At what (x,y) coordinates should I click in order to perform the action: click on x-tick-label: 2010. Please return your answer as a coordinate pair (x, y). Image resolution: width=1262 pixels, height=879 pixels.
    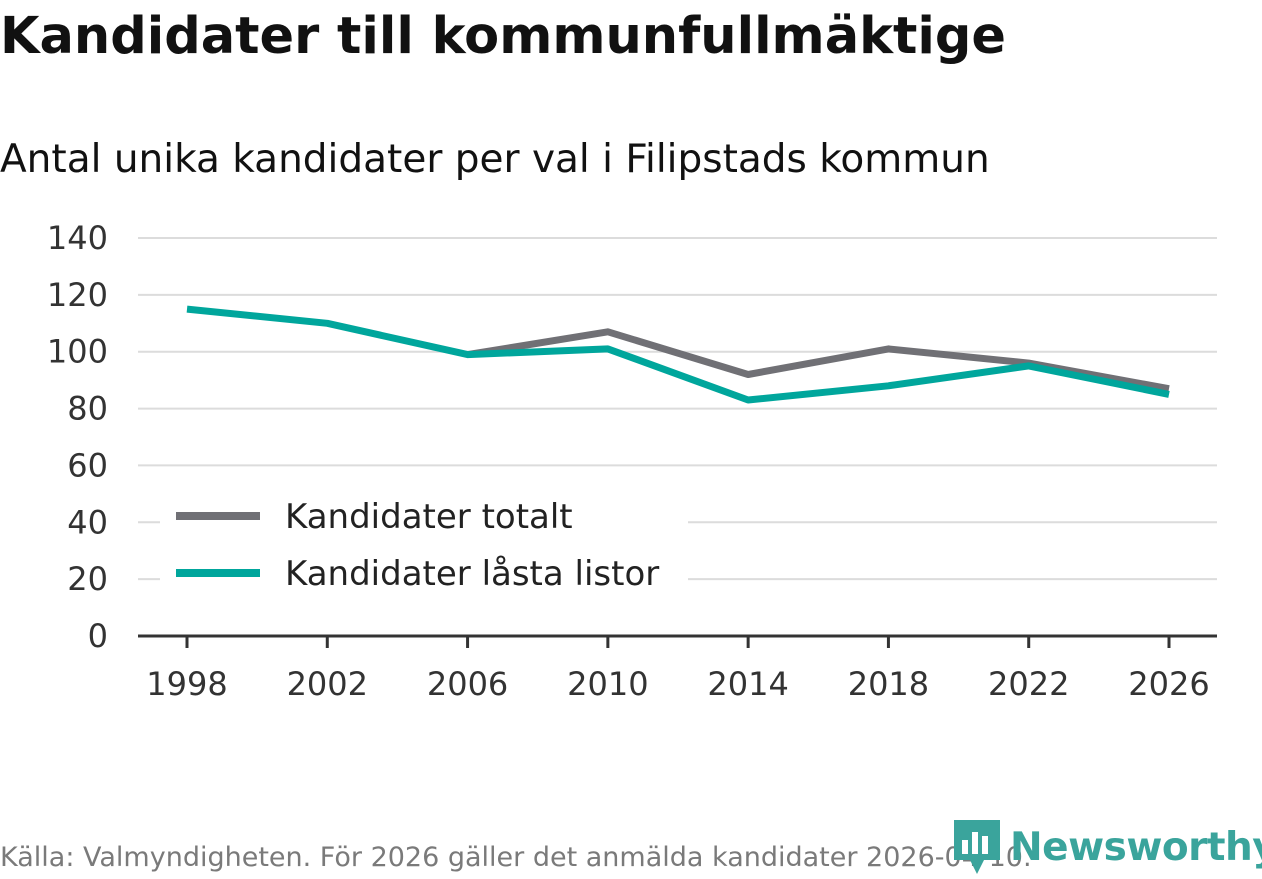
    Looking at the image, I should click on (607, 684).